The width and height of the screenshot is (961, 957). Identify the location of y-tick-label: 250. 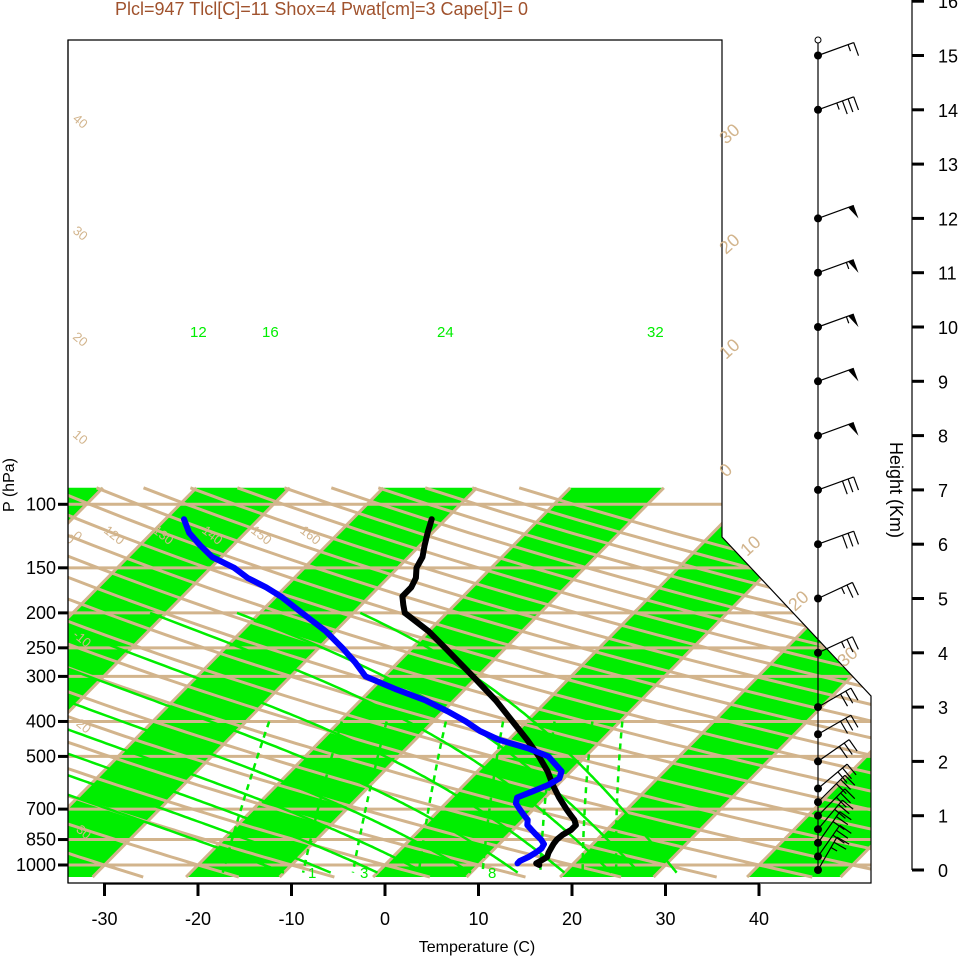
(41, 648).